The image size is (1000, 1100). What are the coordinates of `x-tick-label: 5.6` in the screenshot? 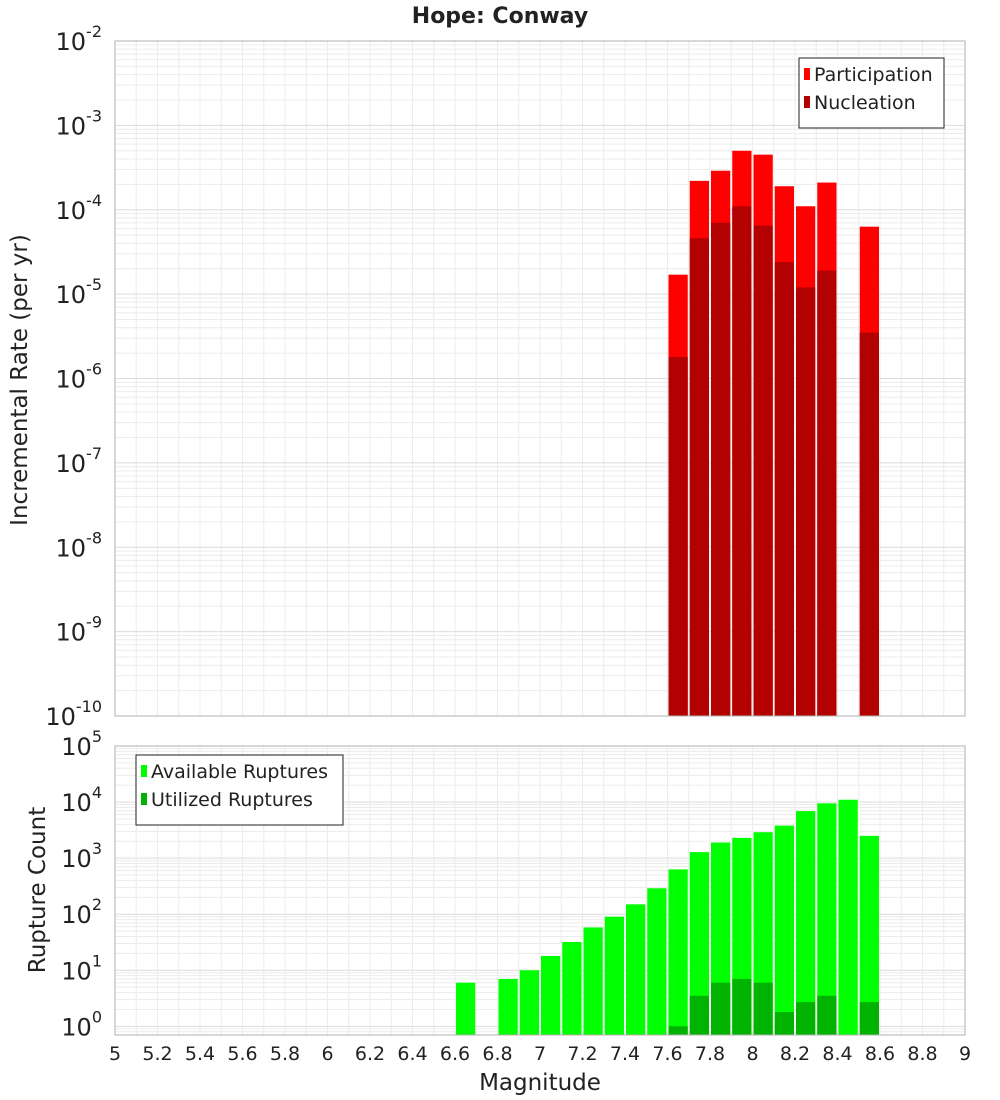 It's located at (242, 1054).